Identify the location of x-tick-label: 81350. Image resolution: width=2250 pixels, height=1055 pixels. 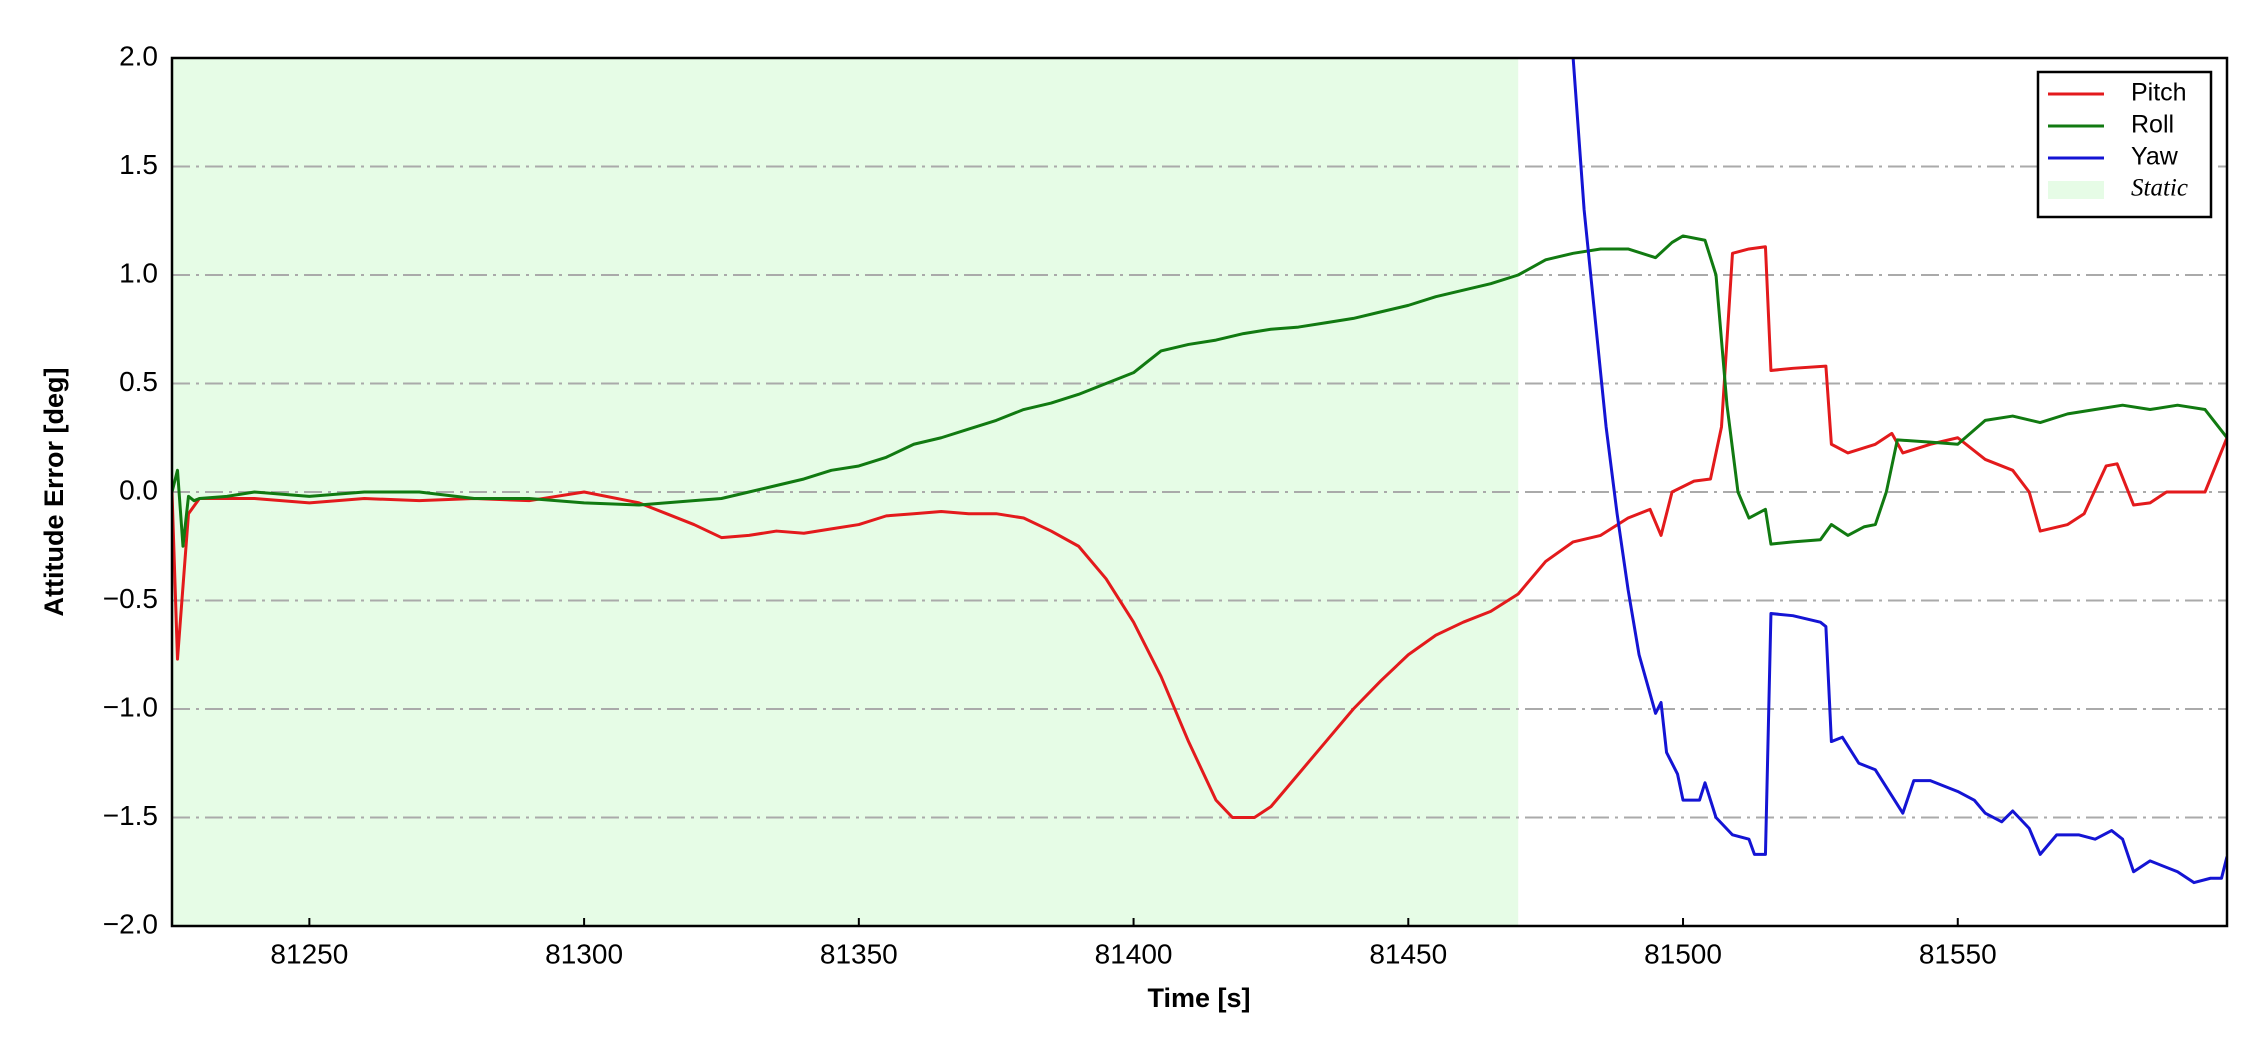
(859, 953).